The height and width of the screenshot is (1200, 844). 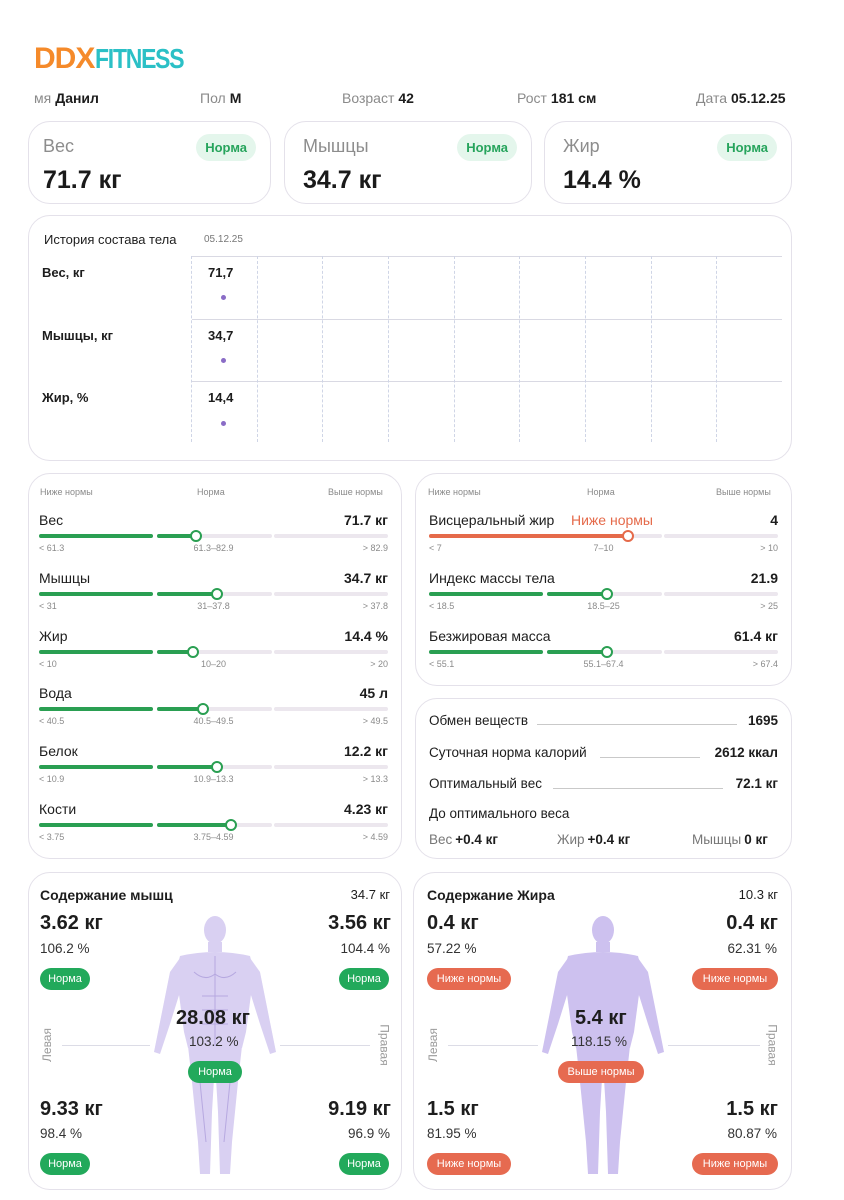 I want to click on range-high: > 25, so click(x=769, y=605).